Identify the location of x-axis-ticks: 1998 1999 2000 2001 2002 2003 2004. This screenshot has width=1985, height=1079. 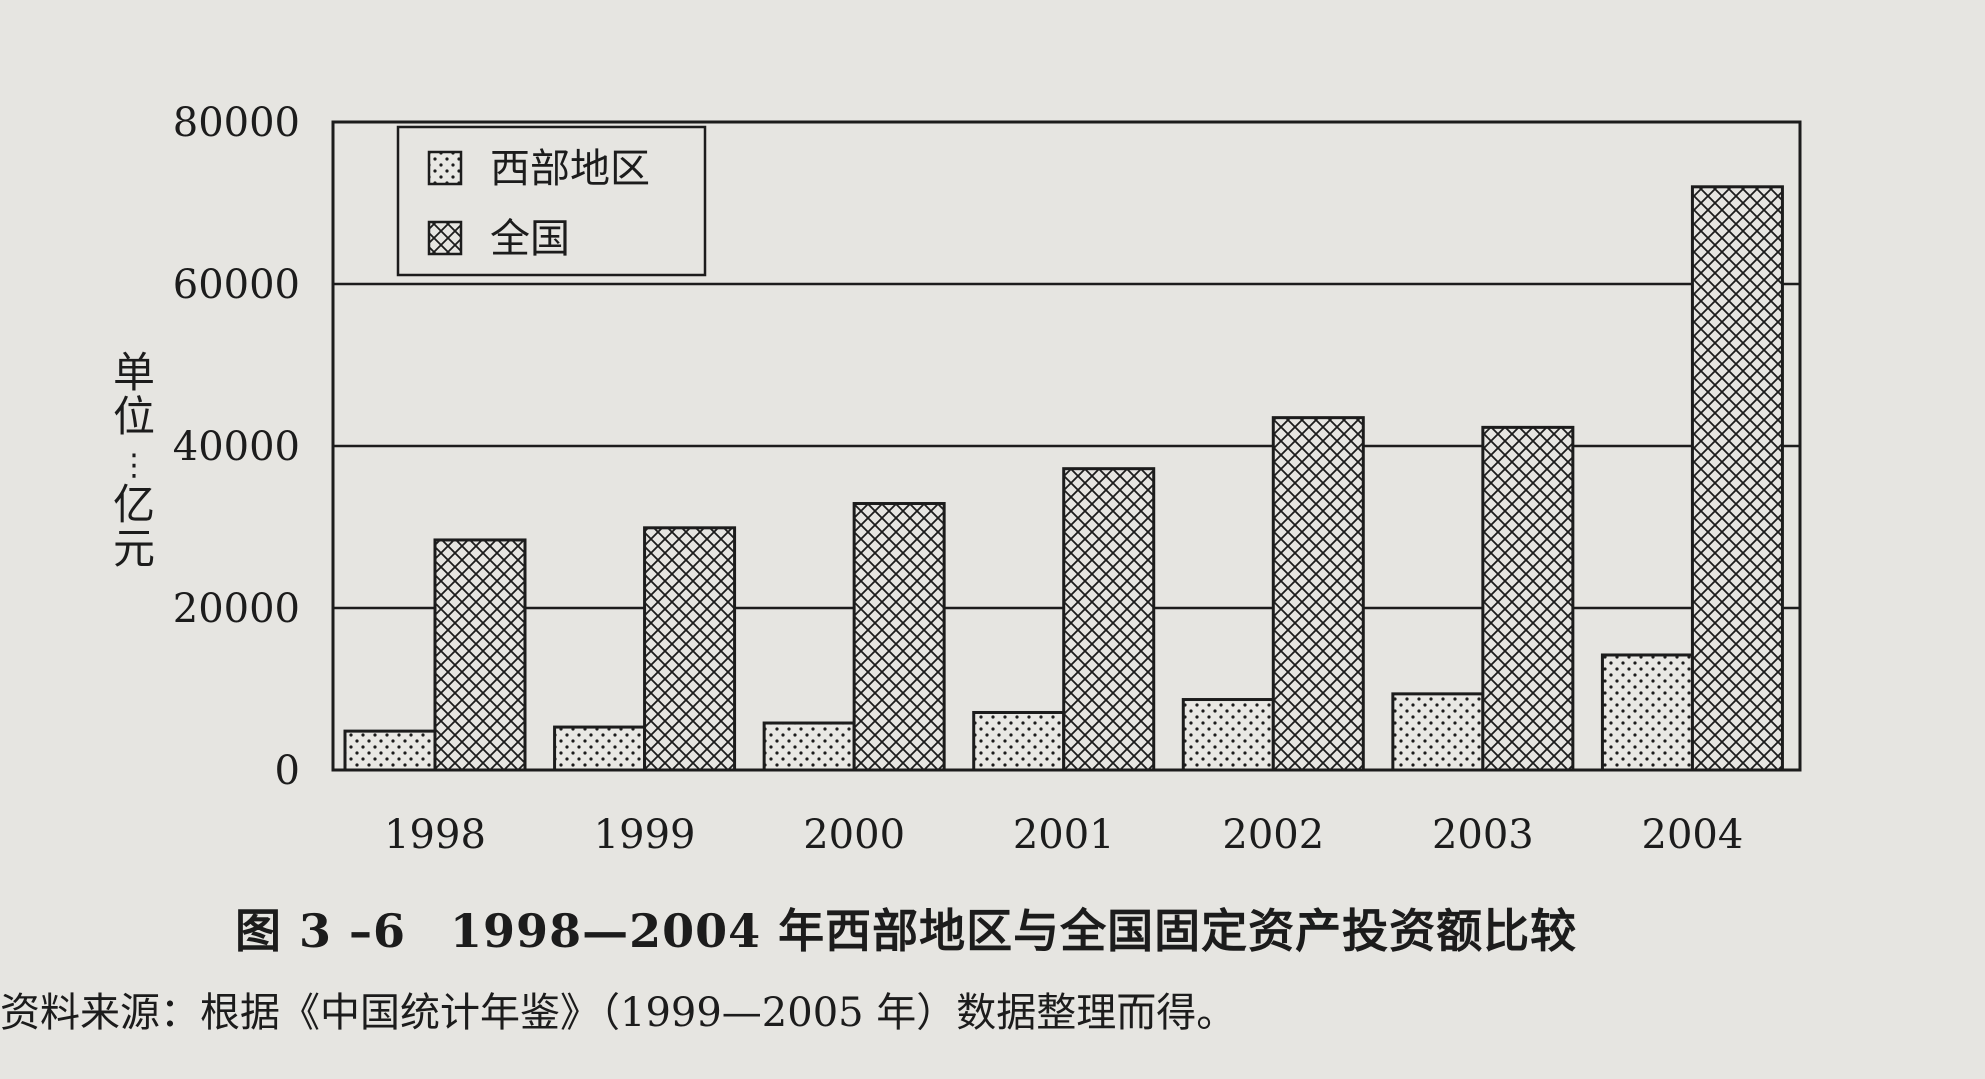
(1063, 835).